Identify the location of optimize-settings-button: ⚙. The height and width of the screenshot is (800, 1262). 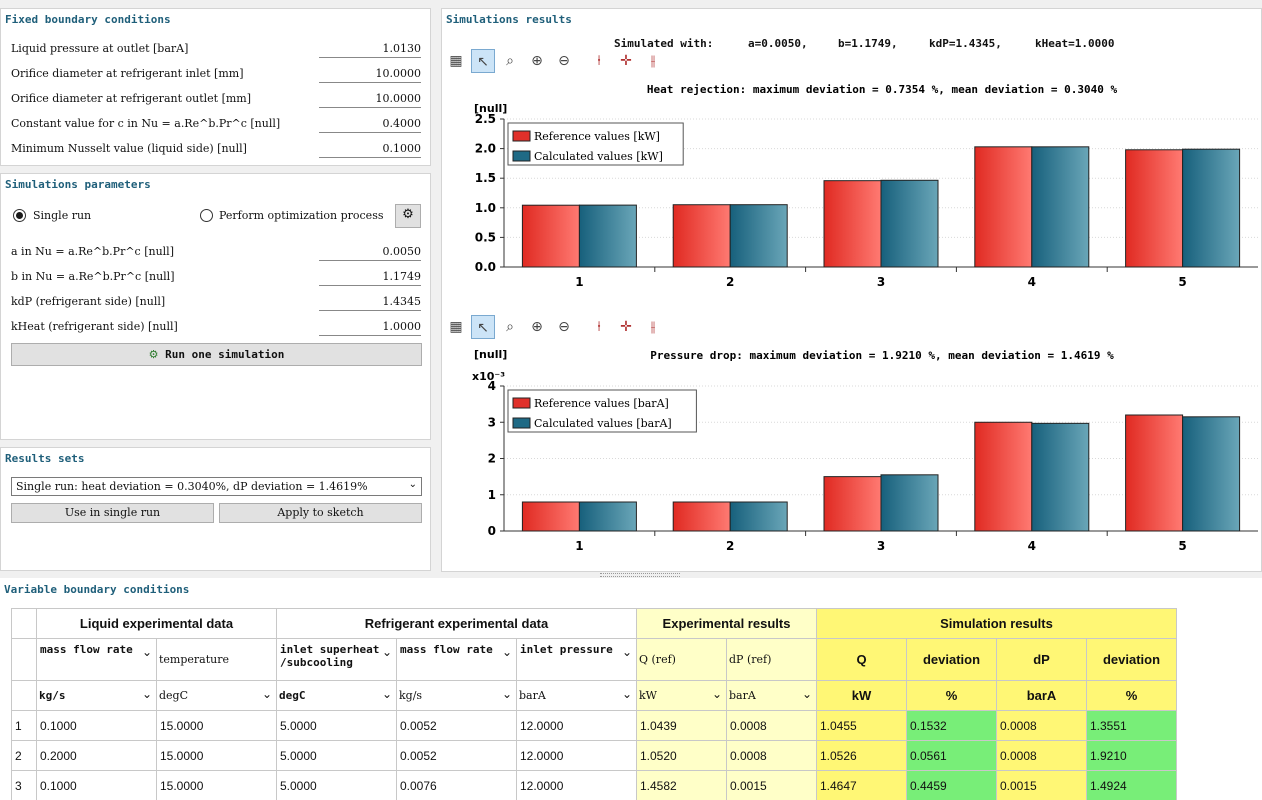
(408, 216).